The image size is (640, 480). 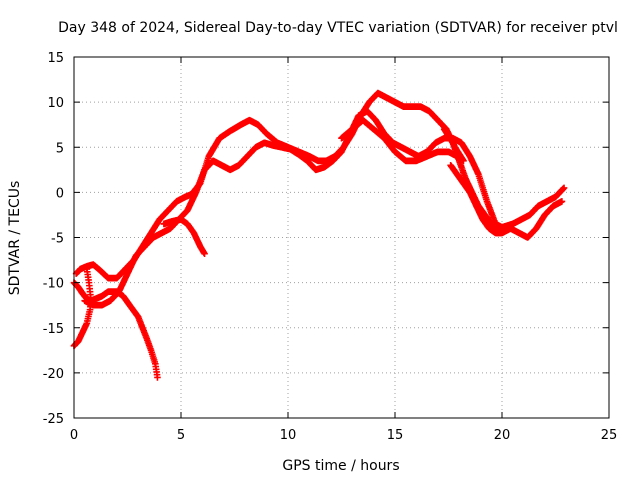 I want to click on series-track-f, so click(x=399, y=140).